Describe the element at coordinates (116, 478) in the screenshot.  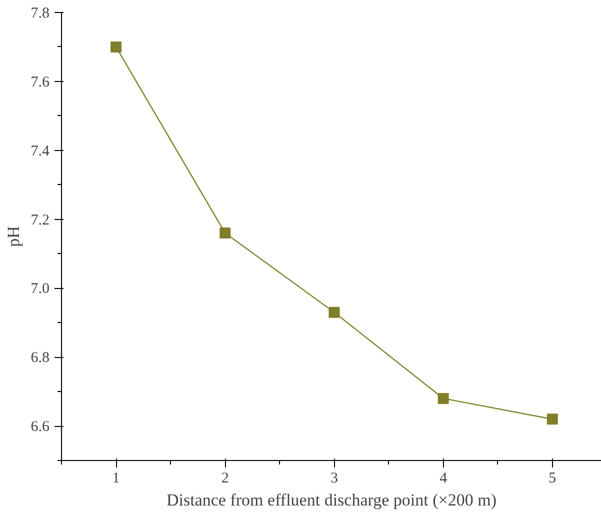
I see `x-tick-label: 1` at that location.